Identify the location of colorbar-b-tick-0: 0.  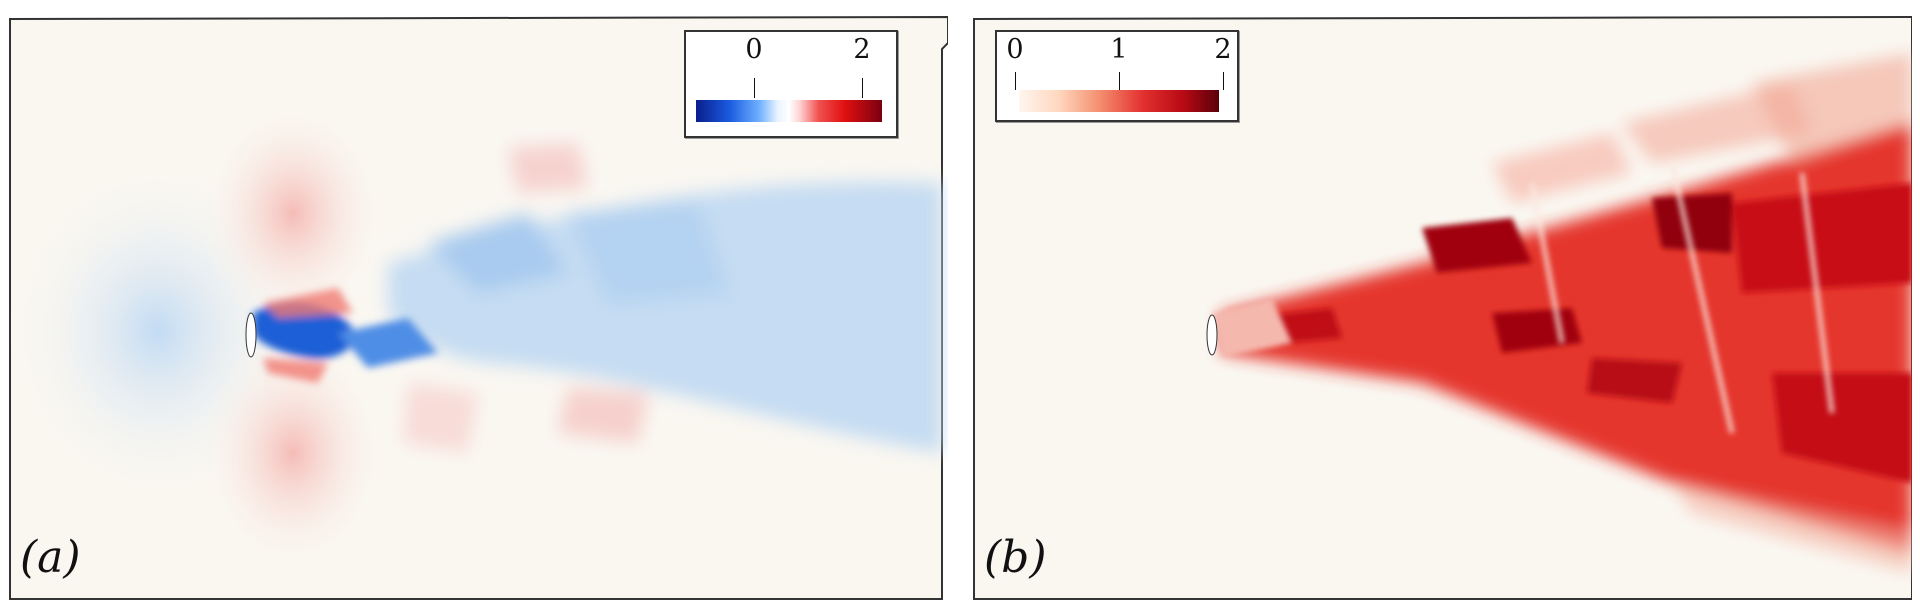
(1015, 49).